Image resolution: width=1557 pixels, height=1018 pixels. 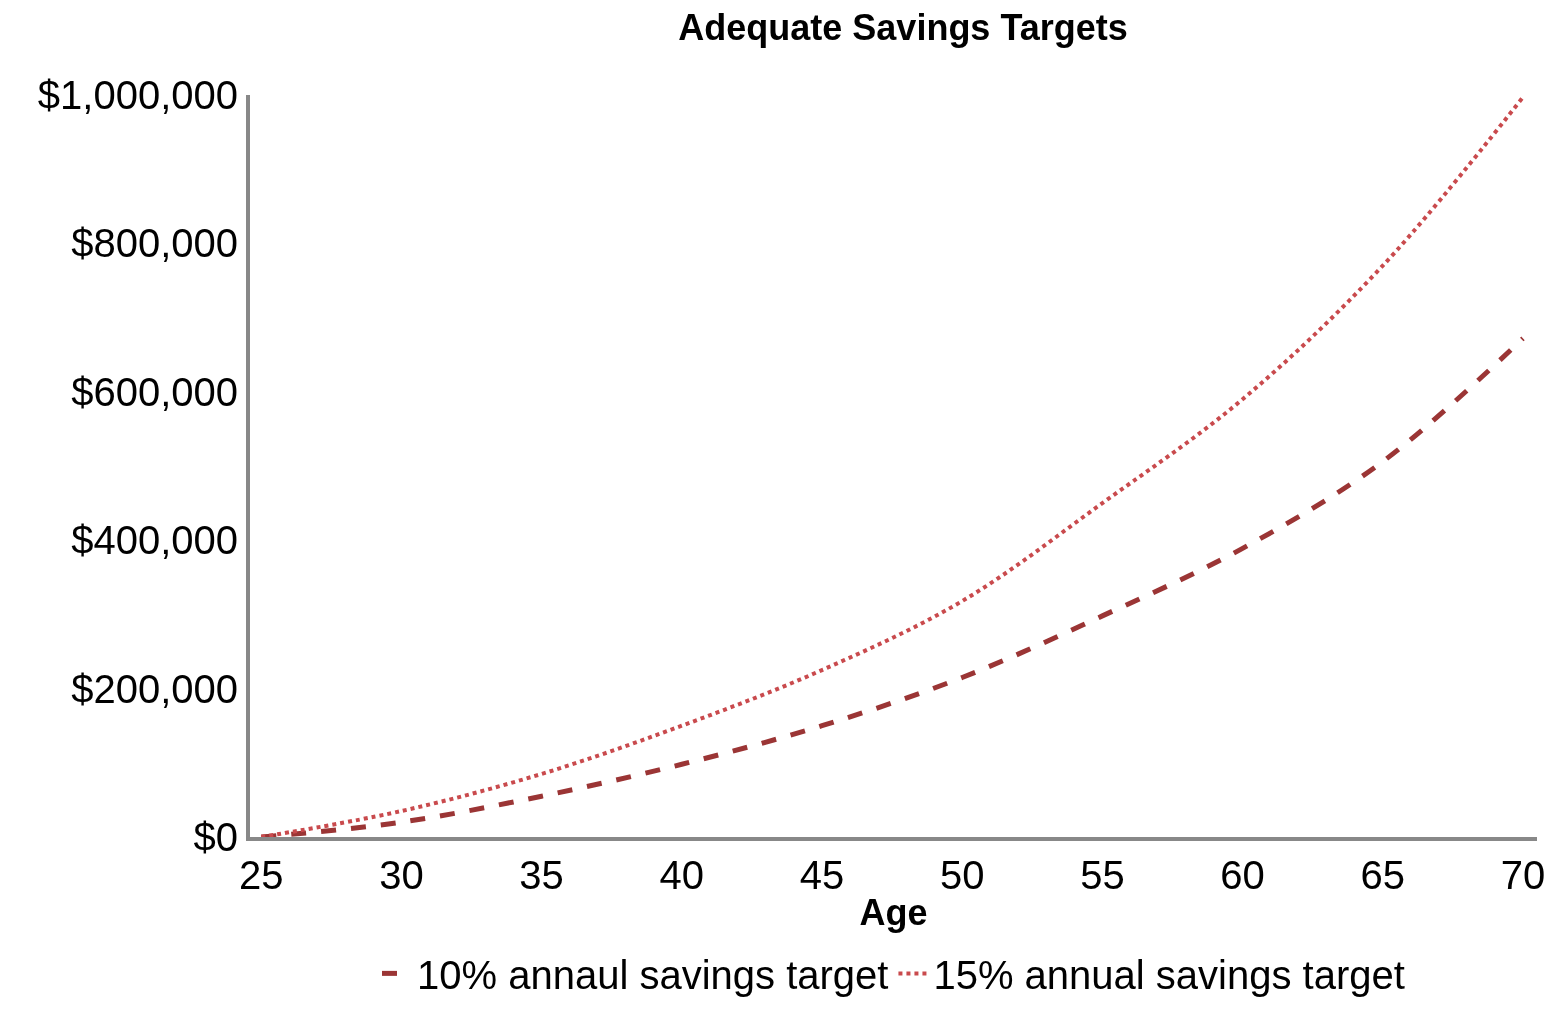 I want to click on x-tick-label: 40, so click(x=682, y=875).